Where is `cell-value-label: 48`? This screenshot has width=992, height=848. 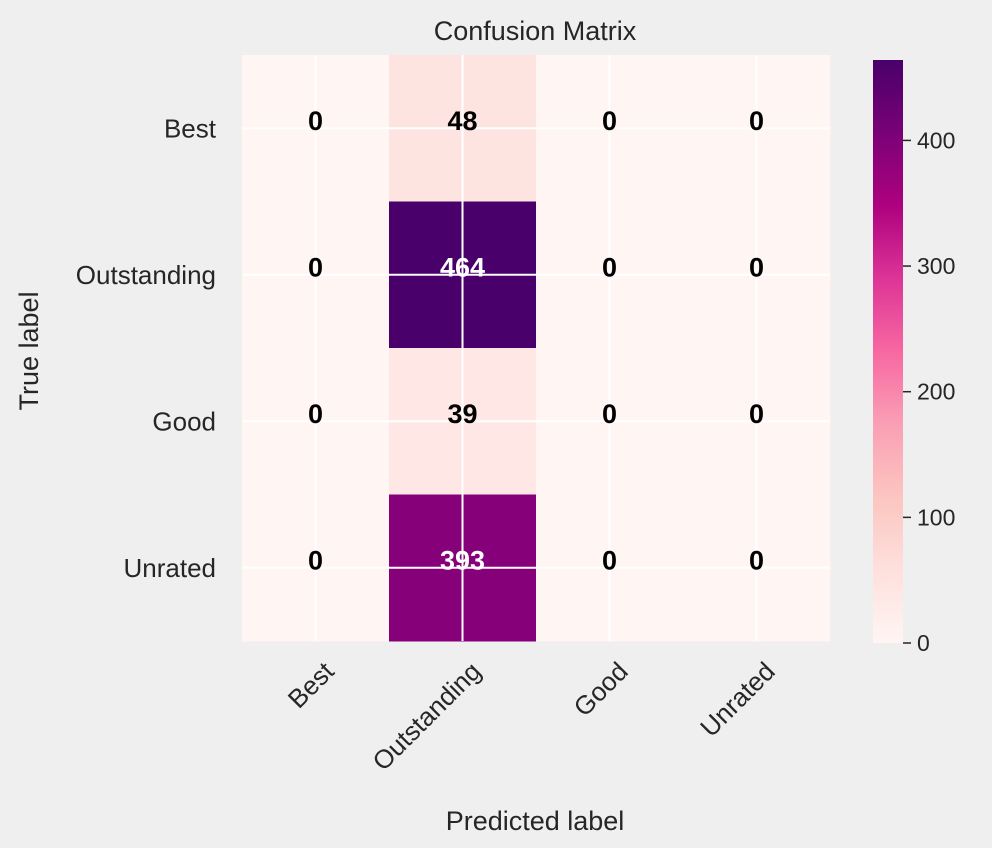 cell-value-label: 48 is located at coordinates (462, 121).